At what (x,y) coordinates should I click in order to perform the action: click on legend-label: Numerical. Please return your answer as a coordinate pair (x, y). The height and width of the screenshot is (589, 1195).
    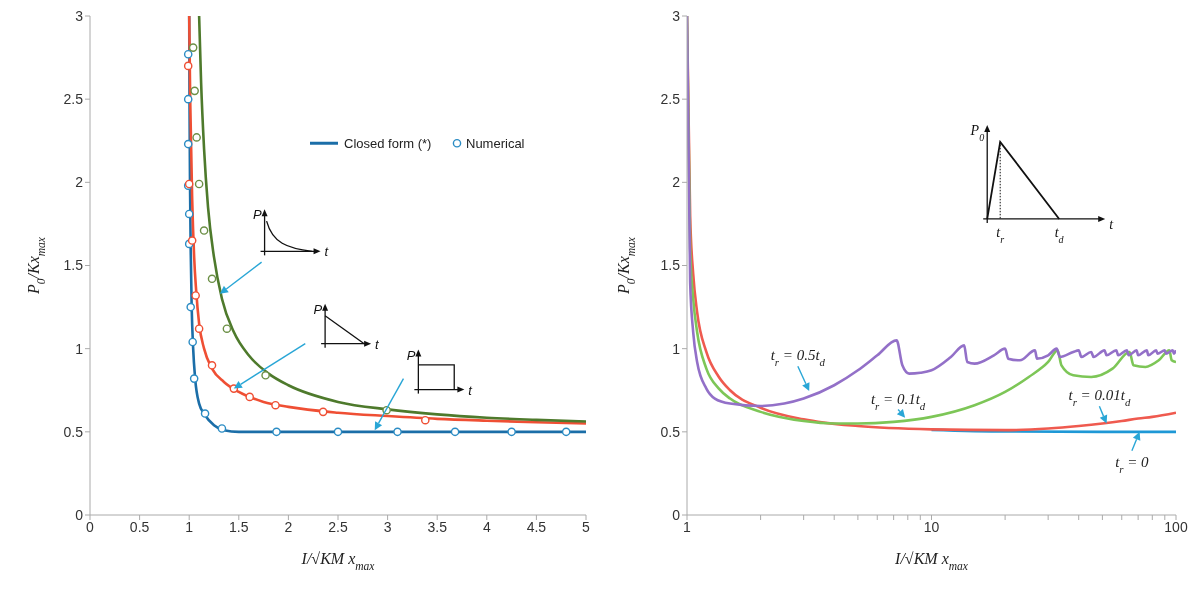
    Looking at the image, I should click on (495, 144).